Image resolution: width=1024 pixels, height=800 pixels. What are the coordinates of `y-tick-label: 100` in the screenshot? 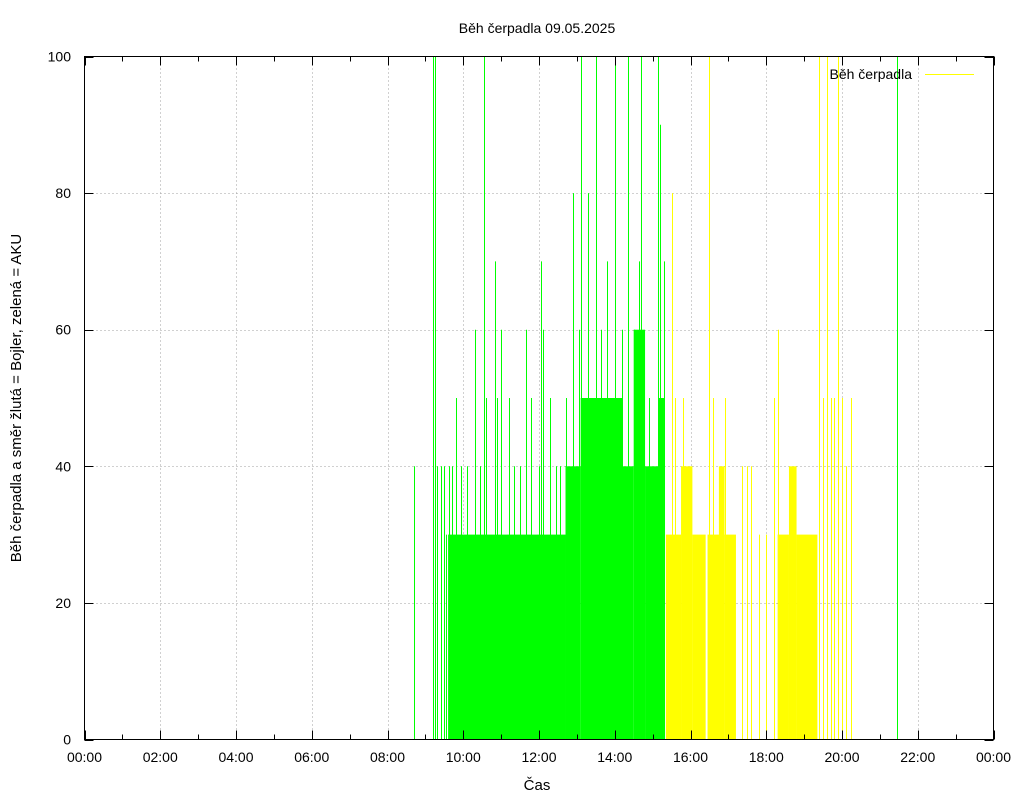 It's located at (60, 57).